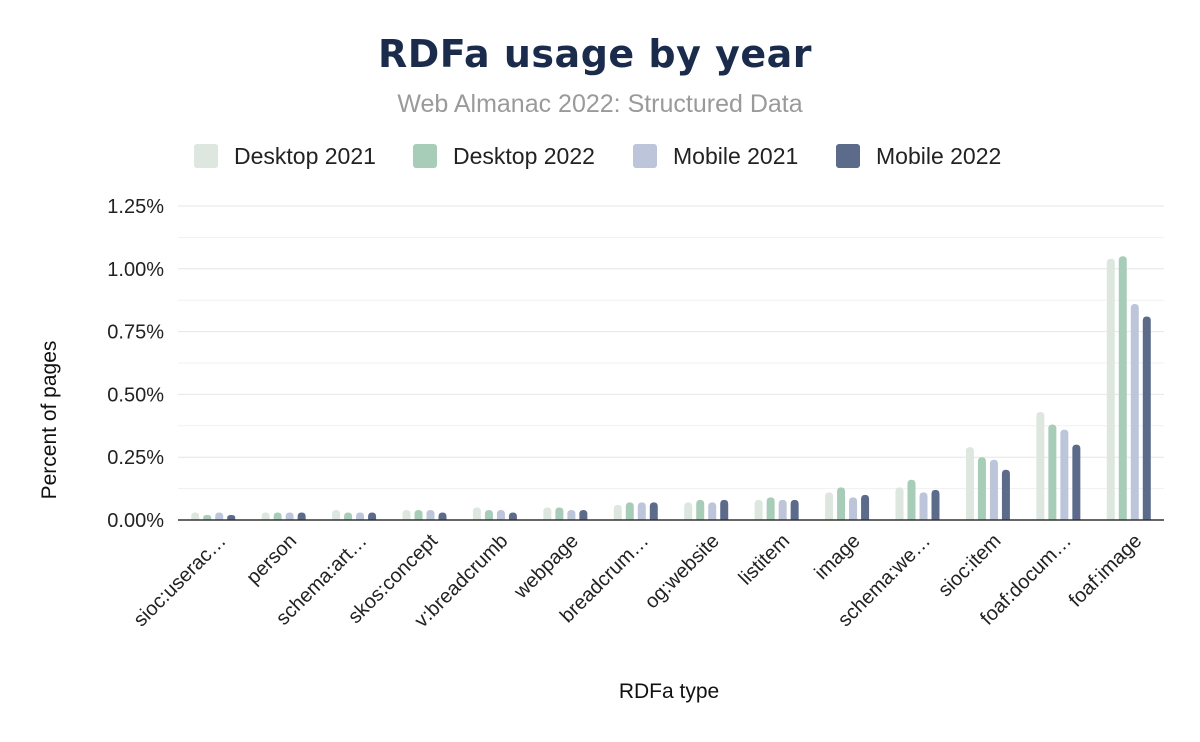  I want to click on legend-label: Desktop 2022, so click(524, 155).